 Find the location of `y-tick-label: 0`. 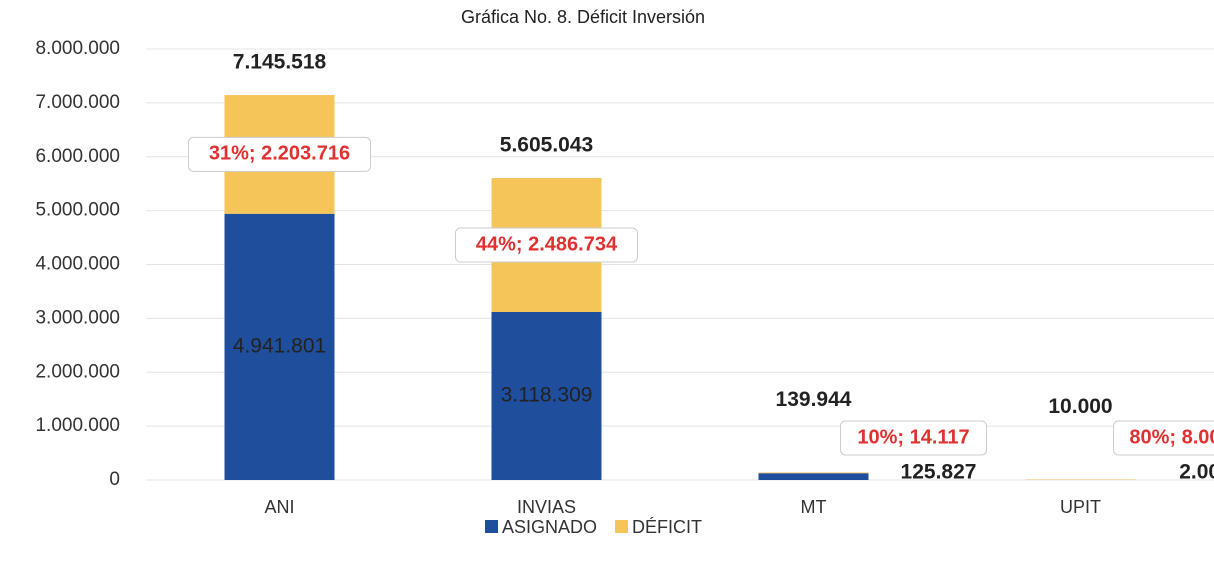

y-tick-label: 0 is located at coordinates (114, 479).